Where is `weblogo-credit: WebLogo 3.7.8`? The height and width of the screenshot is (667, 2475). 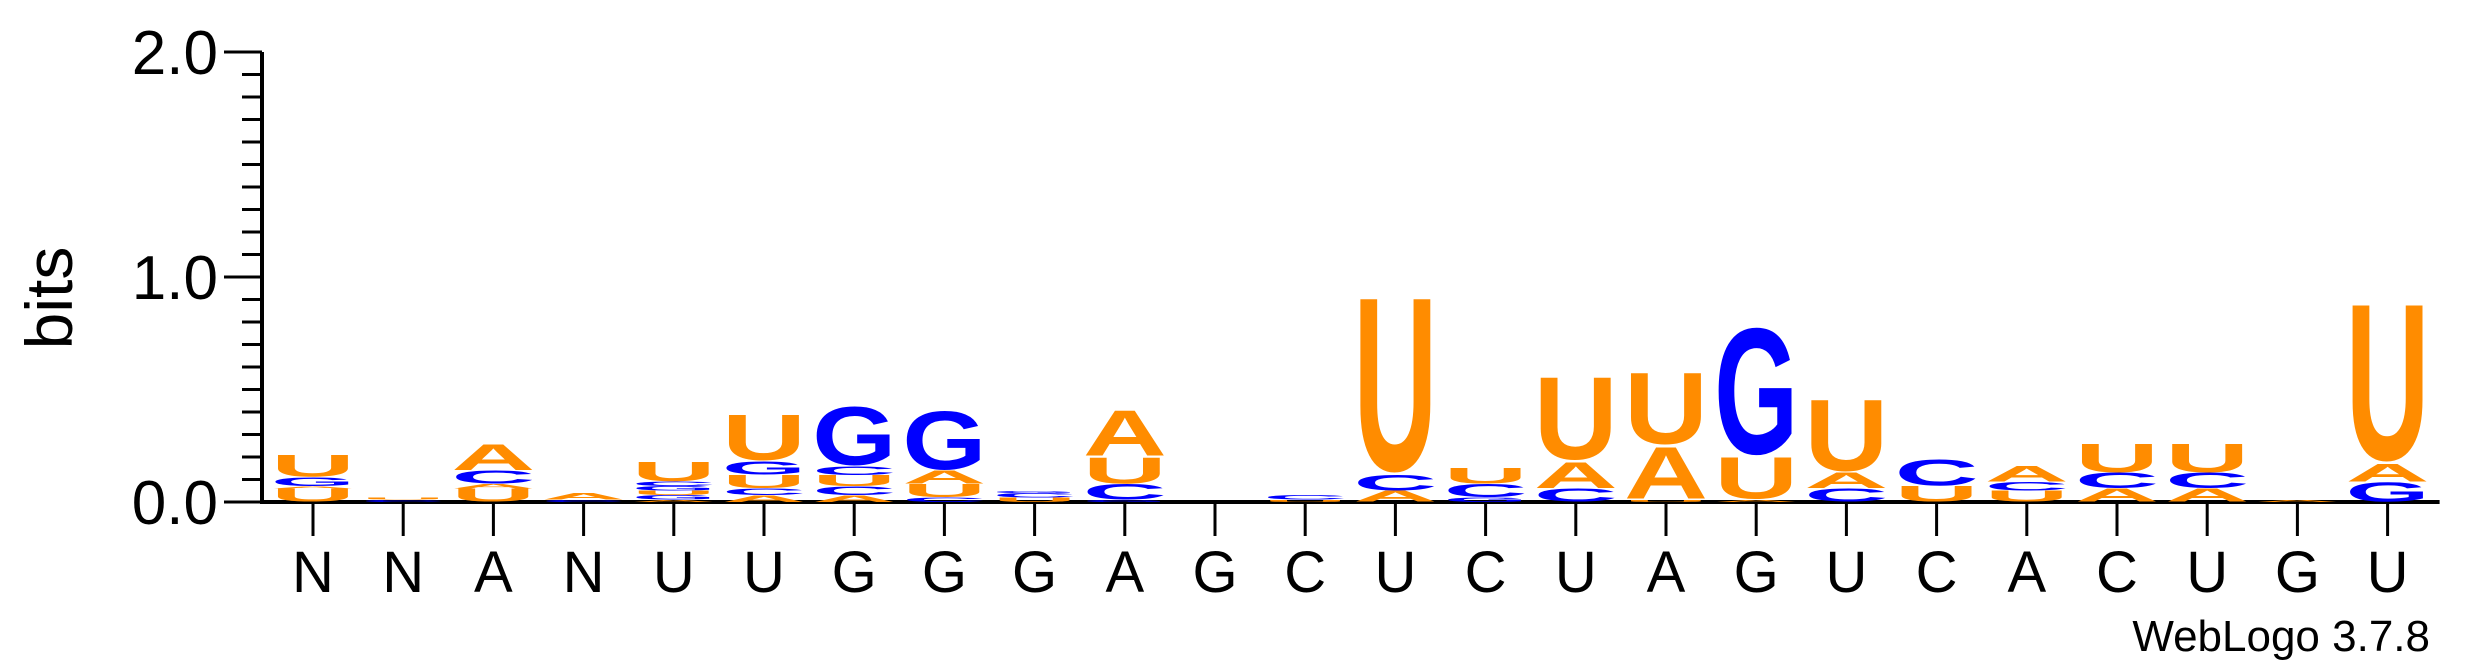
weblogo-credit: WebLogo 3.7.8 is located at coordinates (2281, 636).